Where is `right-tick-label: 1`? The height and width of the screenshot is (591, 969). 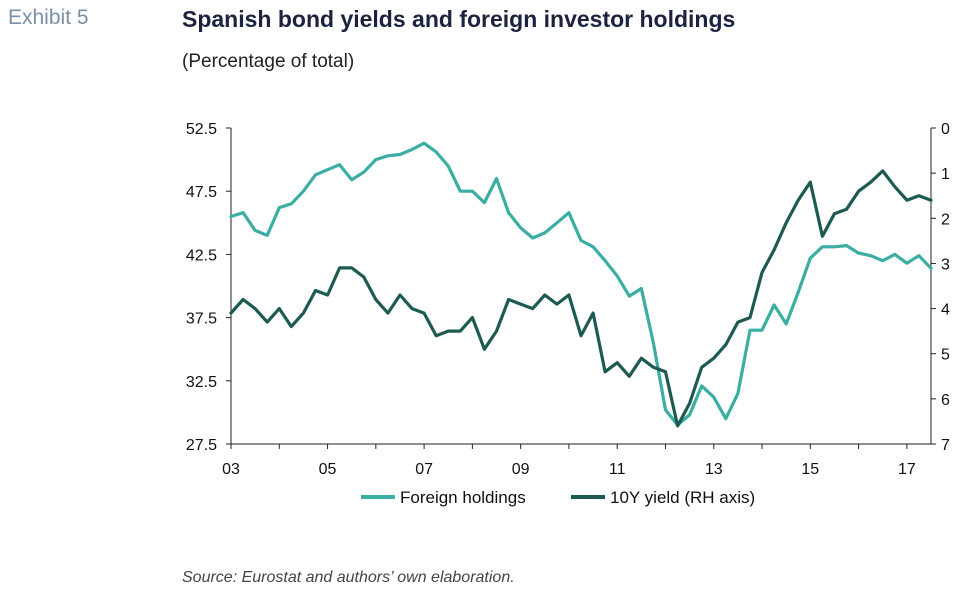
right-tick-label: 1 is located at coordinates (945, 174).